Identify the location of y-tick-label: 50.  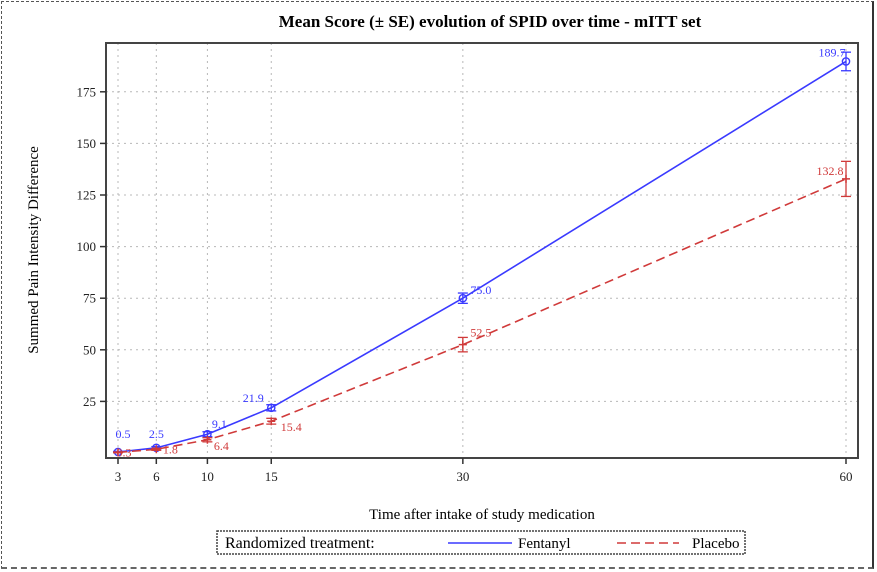
(89, 349).